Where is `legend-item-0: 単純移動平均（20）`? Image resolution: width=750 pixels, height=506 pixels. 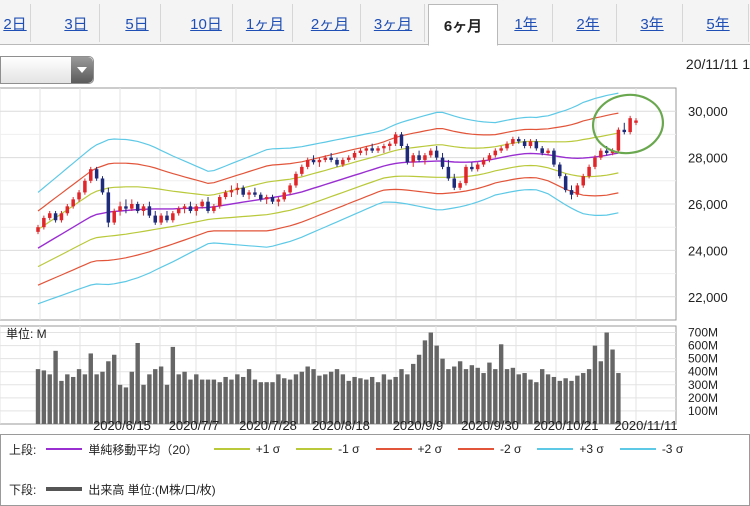
legend-item-0: 単純移動平均（20） is located at coordinates (117, 449).